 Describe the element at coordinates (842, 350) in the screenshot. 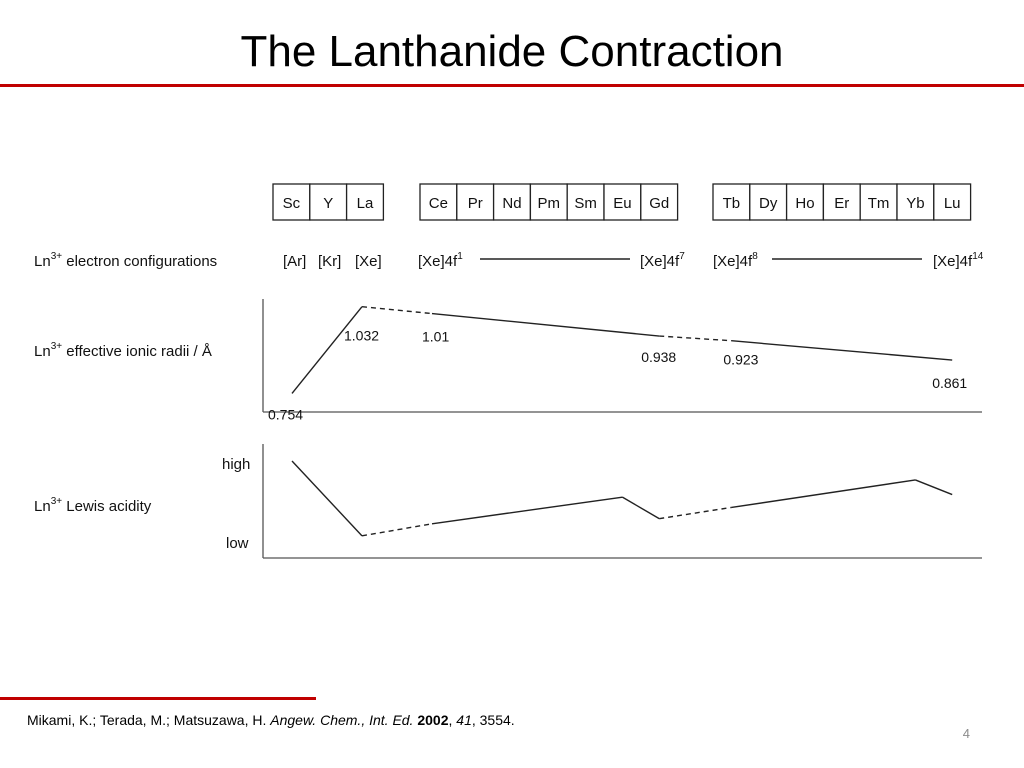

I see `radii-segment-tb-lu` at that location.